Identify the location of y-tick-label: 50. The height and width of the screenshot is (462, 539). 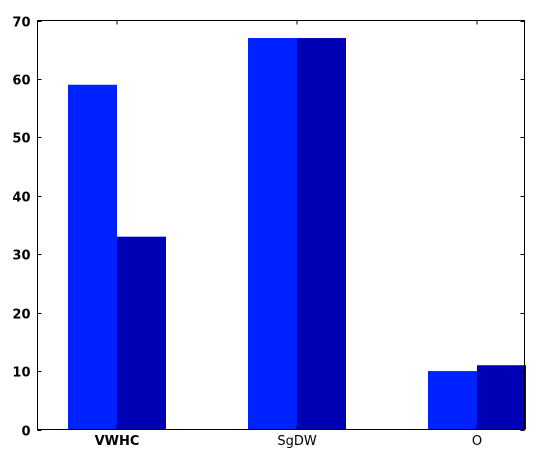
(21, 139).